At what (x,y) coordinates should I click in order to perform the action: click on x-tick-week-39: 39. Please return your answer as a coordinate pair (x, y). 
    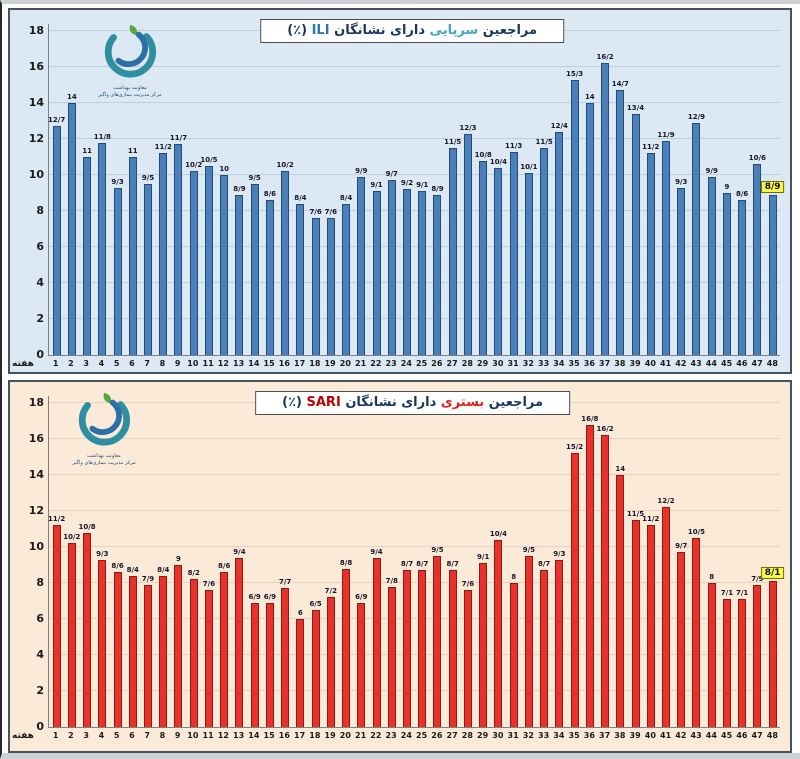
    Looking at the image, I should click on (635, 735).